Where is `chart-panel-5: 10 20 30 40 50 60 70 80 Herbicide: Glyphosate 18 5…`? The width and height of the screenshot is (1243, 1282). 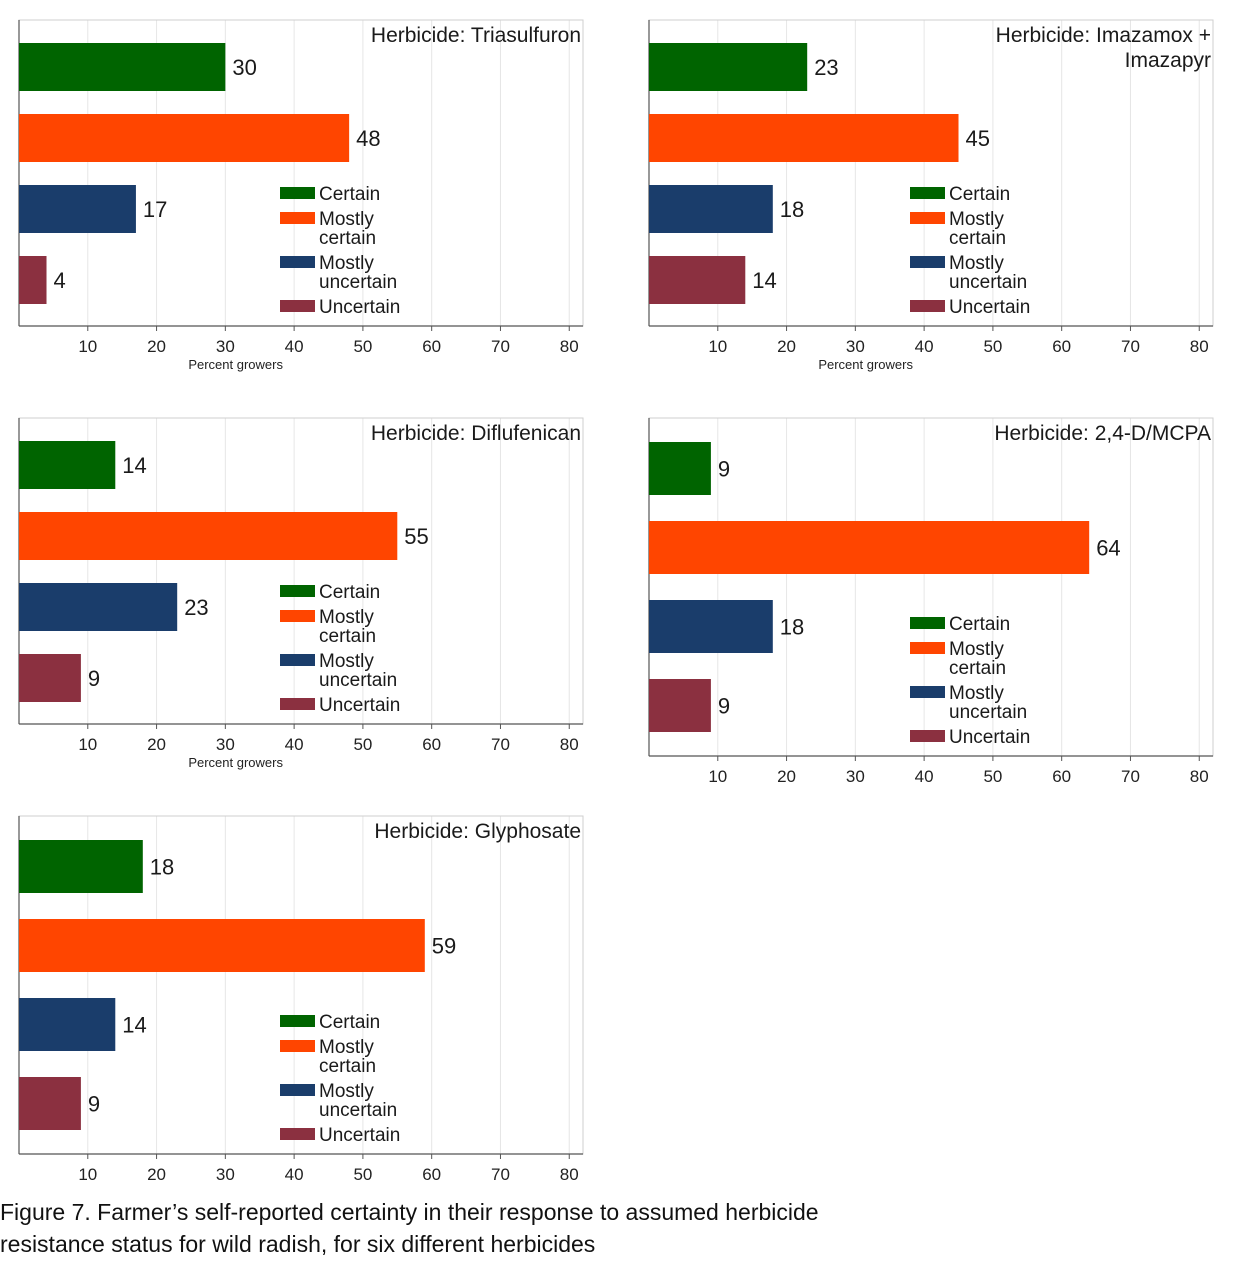 chart-panel-5: 10 20 30 40 50 60 70 80 Herbicide: Glyphosate 18 5… is located at coordinates (301, 999).